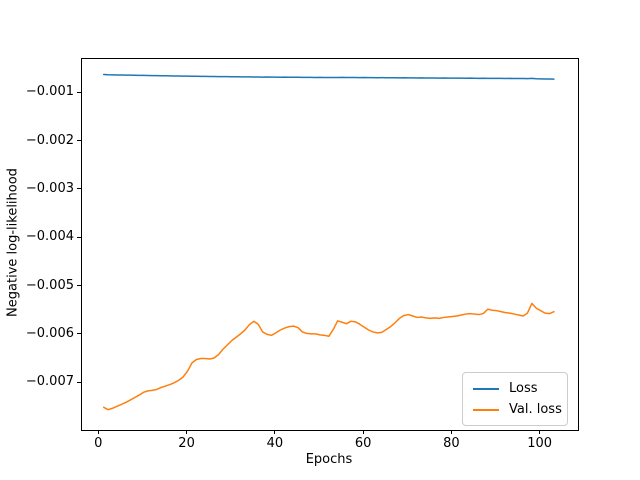  What do you see at coordinates (49, 285) in the screenshot?
I see `y-tick-label: −0.005` at bounding box center [49, 285].